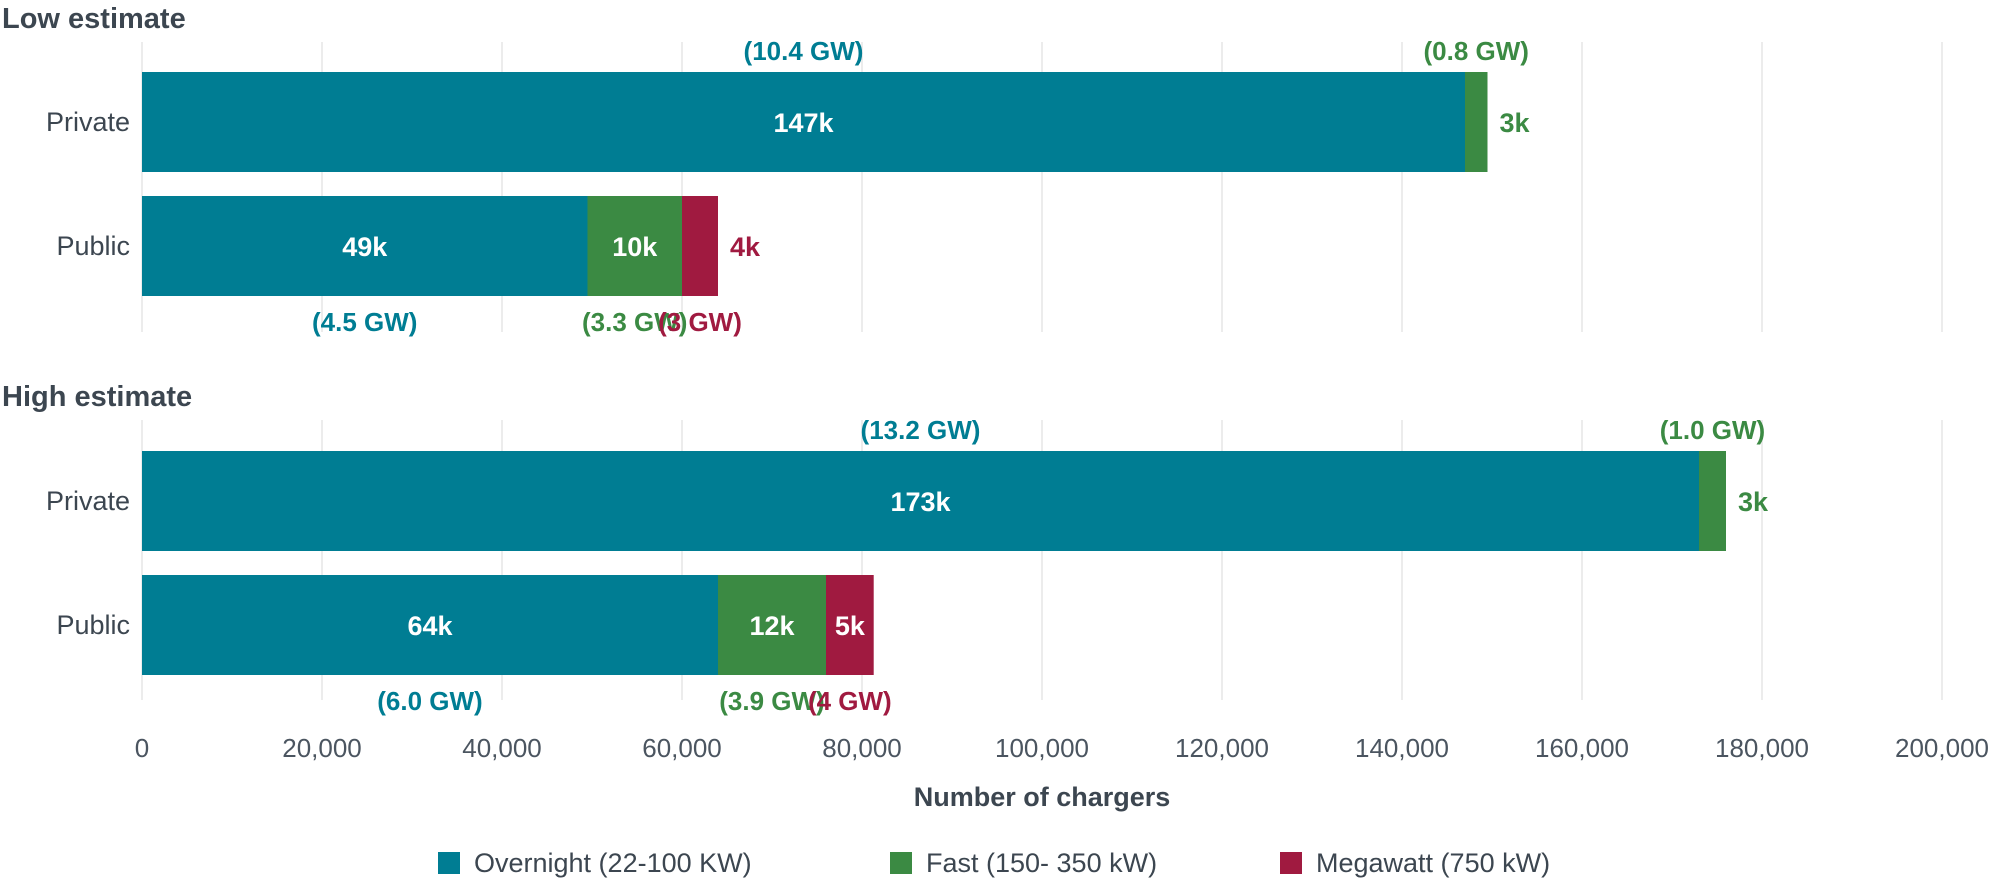  Describe the element at coordinates (94, 19) in the screenshot. I see `panel-title: Low estimate` at that location.